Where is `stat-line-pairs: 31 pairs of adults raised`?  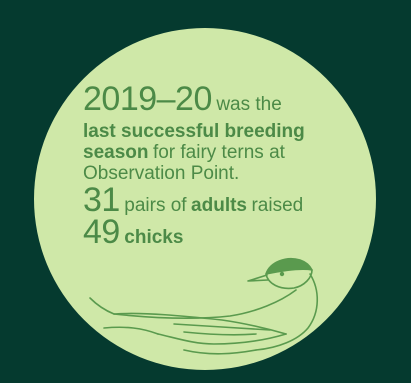 stat-line-pairs: 31 pairs of adults raised is located at coordinates (213, 200).